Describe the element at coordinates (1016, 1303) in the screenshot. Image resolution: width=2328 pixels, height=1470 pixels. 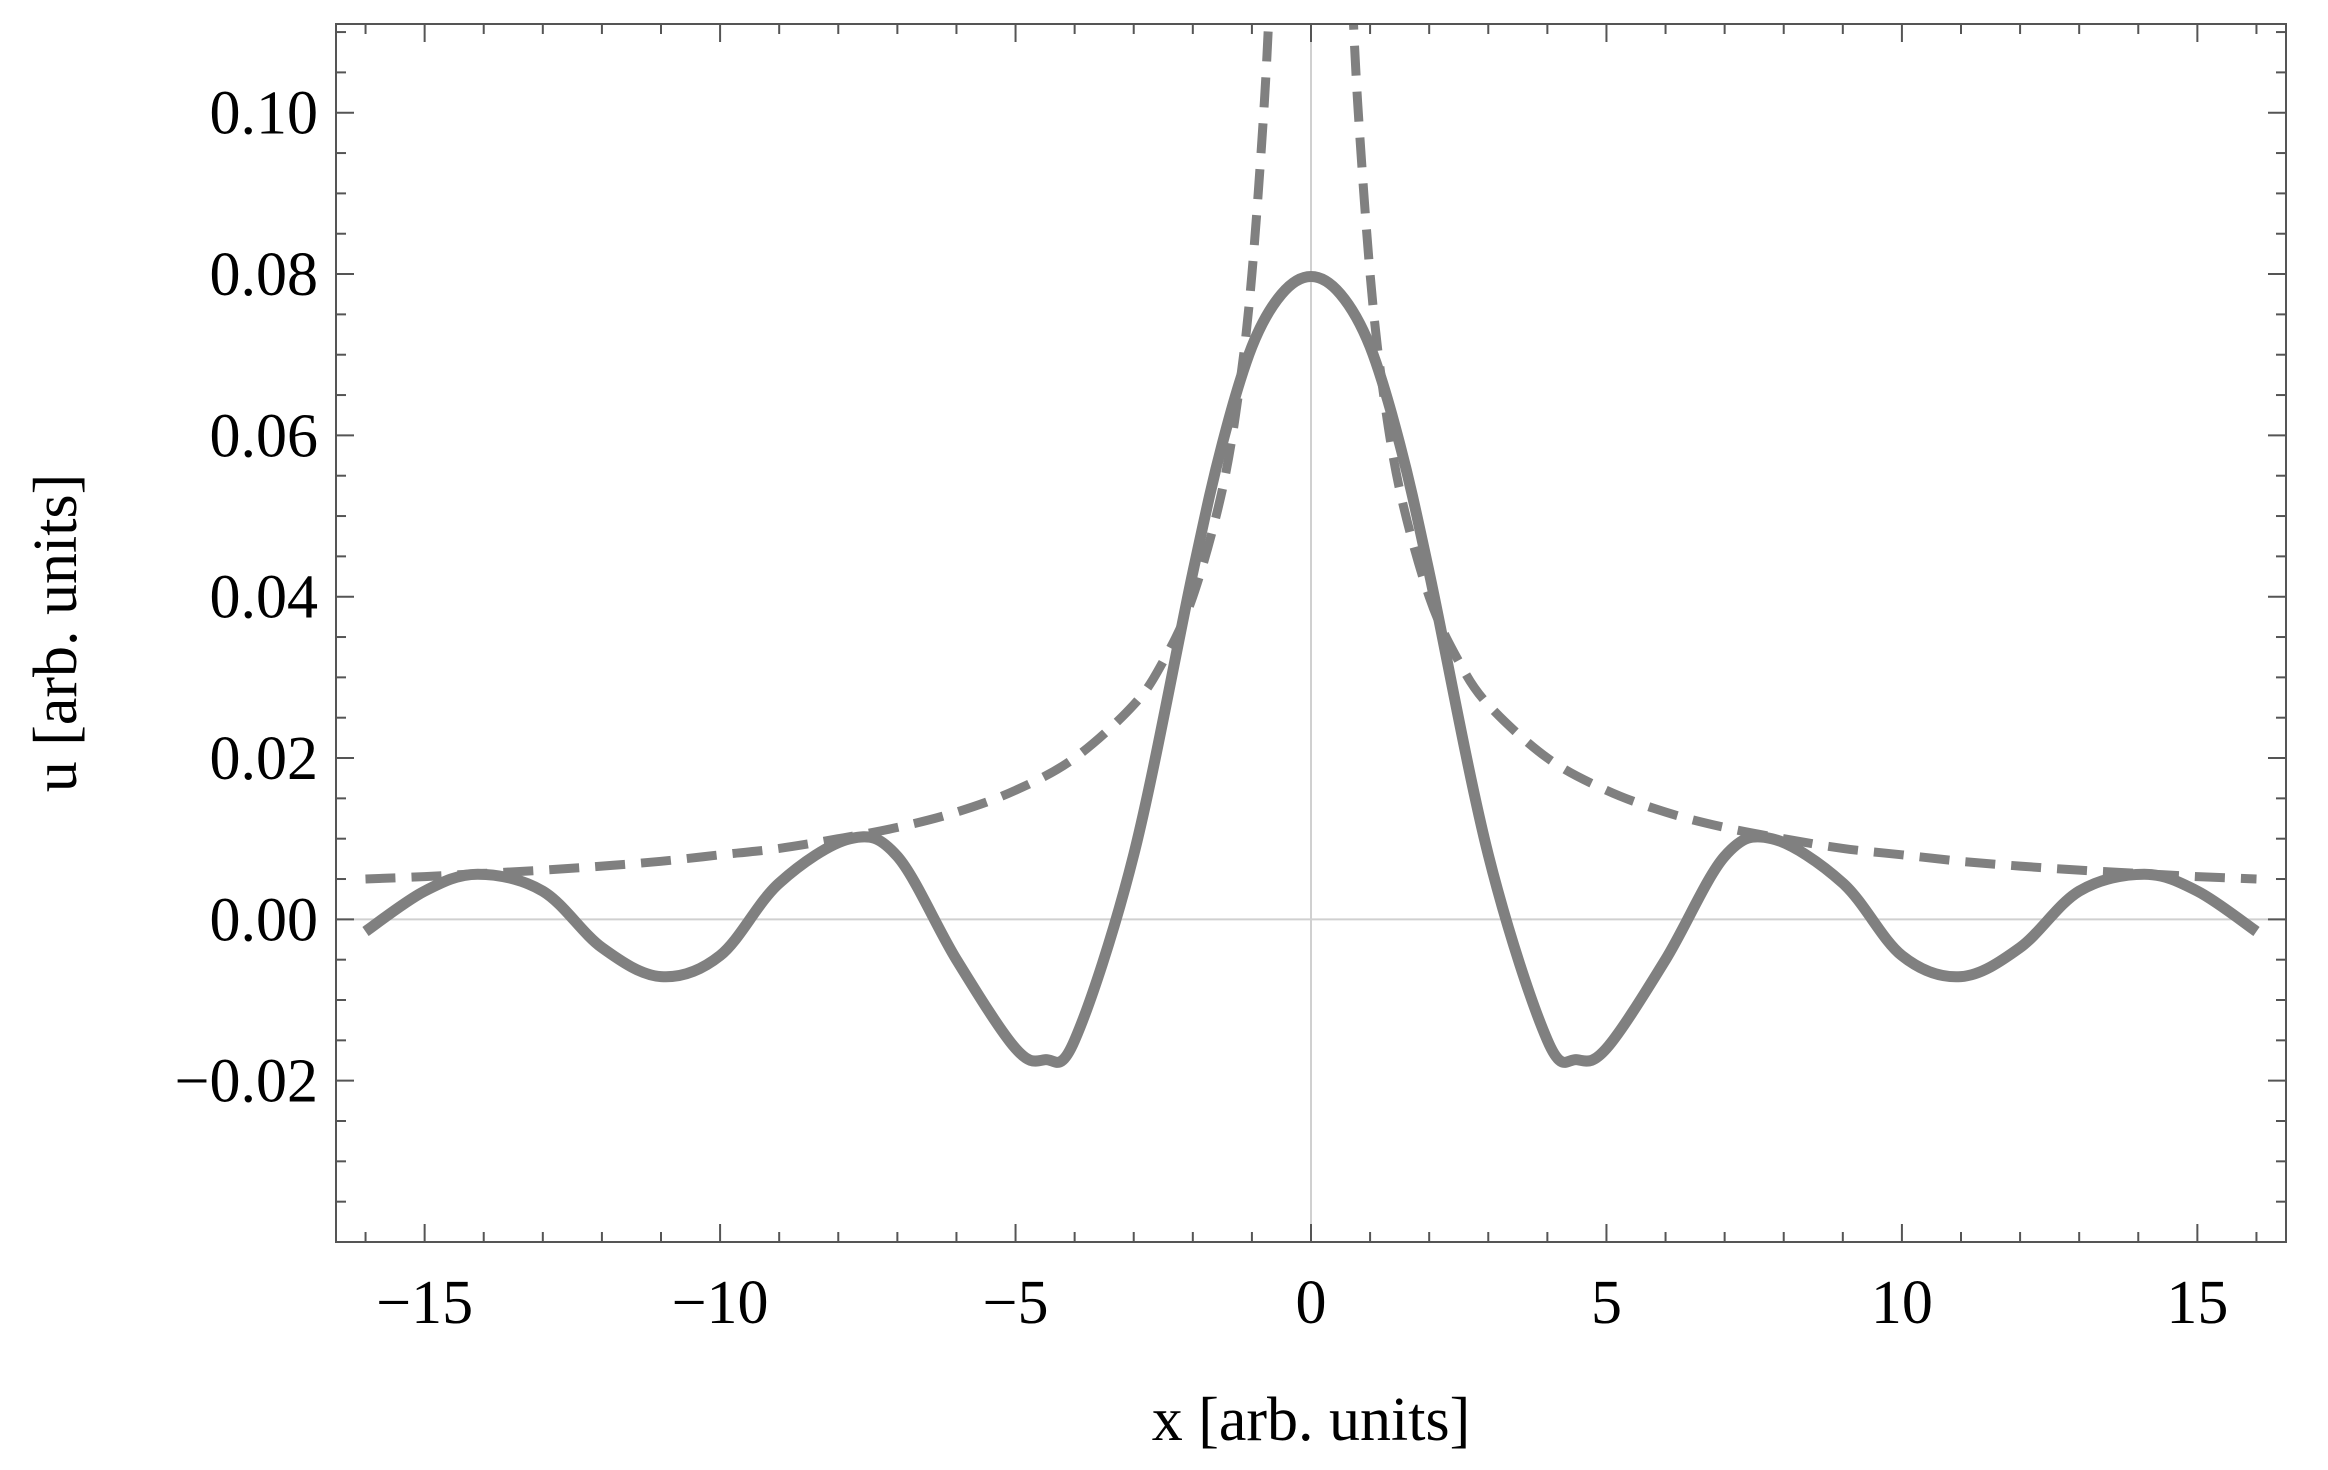
I see `x-tick-label: −5` at that location.